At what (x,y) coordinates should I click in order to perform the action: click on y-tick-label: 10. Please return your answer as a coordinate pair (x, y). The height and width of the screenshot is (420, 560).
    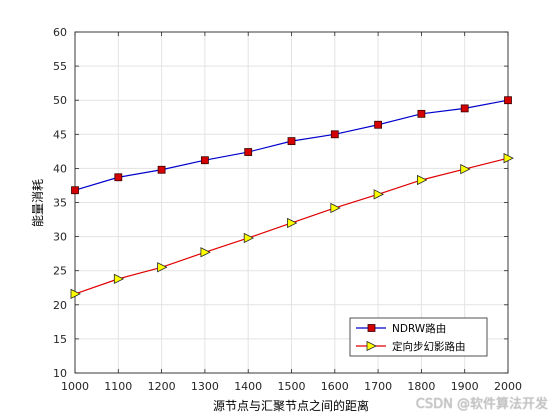
    Looking at the image, I should click on (60, 373).